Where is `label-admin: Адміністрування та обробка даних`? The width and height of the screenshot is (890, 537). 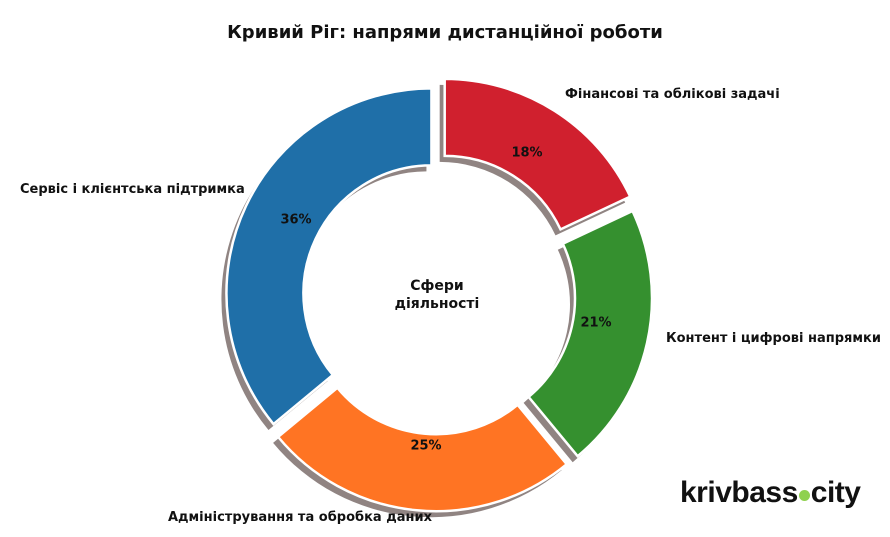
label-admin: Адміністрування та обробка даних is located at coordinates (300, 517).